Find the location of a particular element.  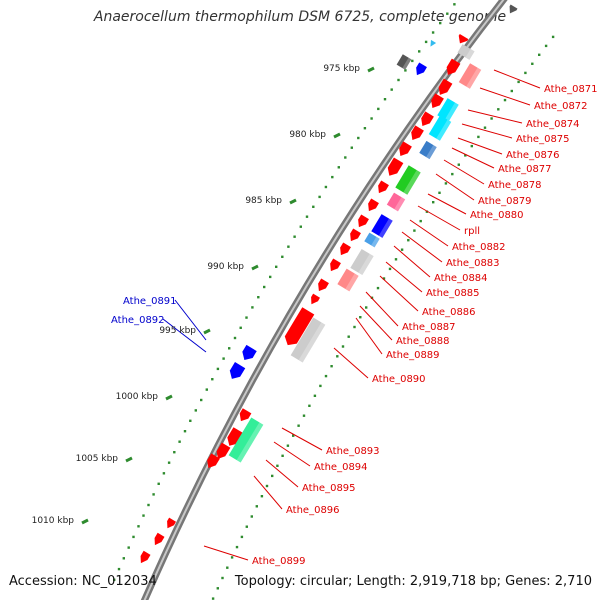

kbp-label: 975 kbp is located at coordinates (341, 69).